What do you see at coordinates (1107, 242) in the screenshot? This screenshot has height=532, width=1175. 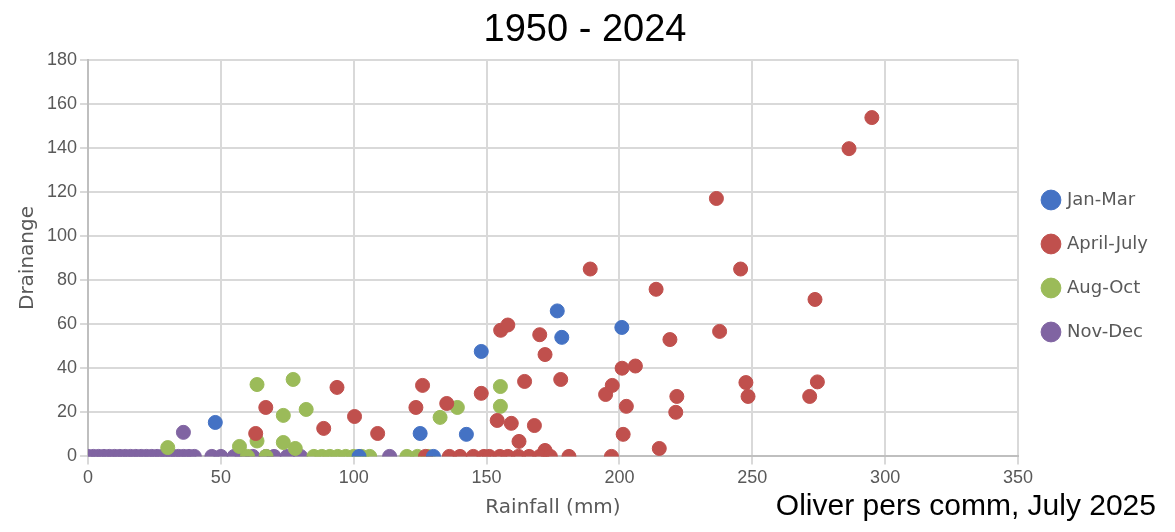 I see `legend-label: April-July` at bounding box center [1107, 242].